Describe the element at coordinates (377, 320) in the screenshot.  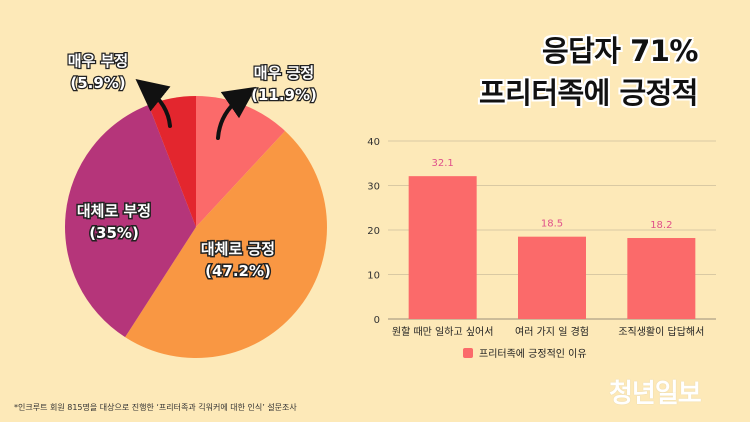
I see `y-tick-label: 0` at that location.